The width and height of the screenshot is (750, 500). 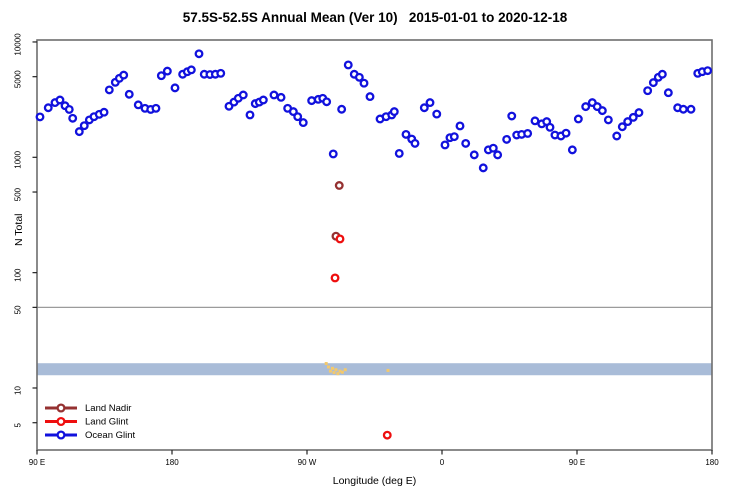 What do you see at coordinates (18, 44) in the screenshot?
I see `y-tick-label: 10000` at bounding box center [18, 44].